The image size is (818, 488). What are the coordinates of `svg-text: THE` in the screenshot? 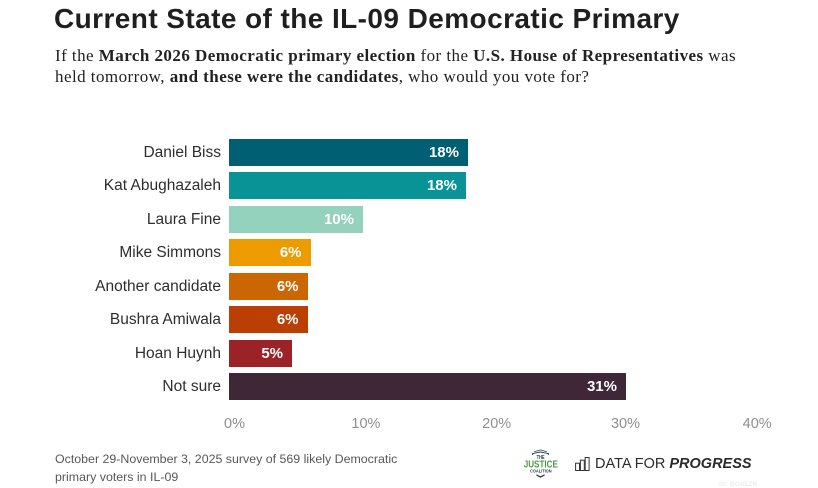 It's located at (541, 458).